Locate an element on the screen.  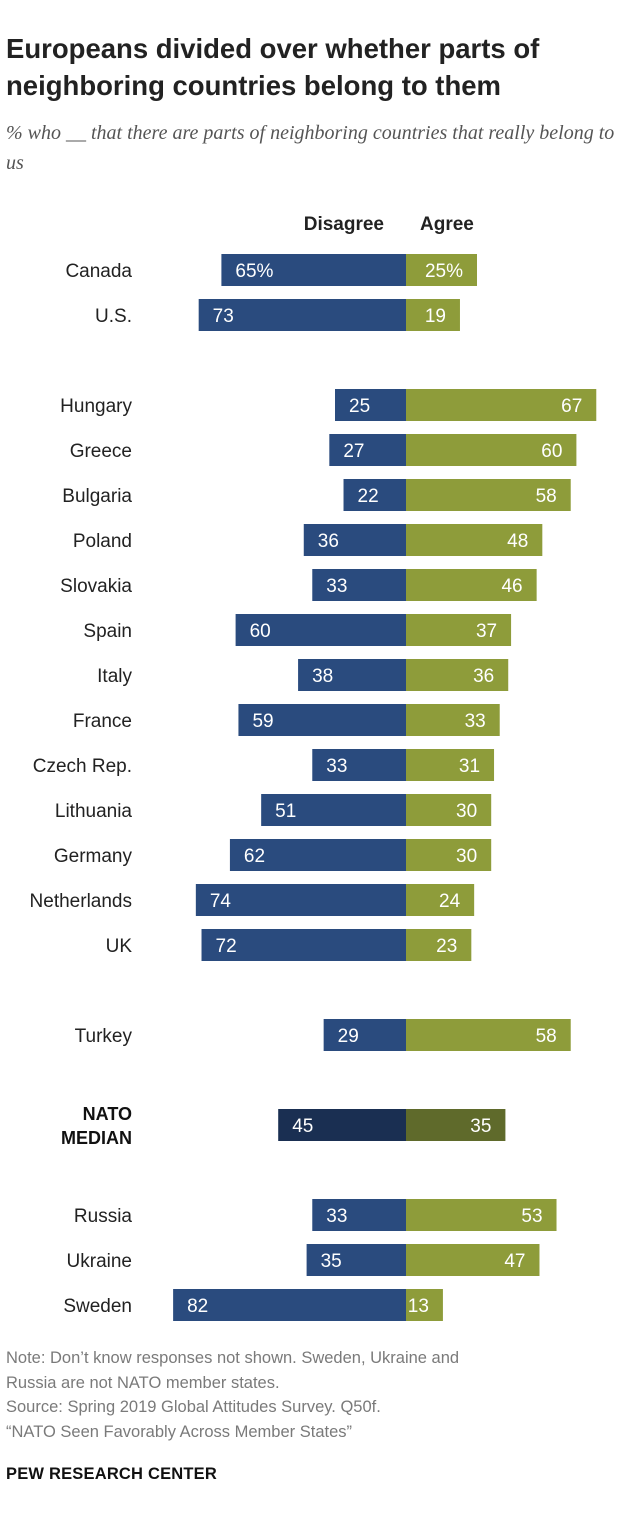
category-label-sweden: Sweden is located at coordinates (97, 1306).